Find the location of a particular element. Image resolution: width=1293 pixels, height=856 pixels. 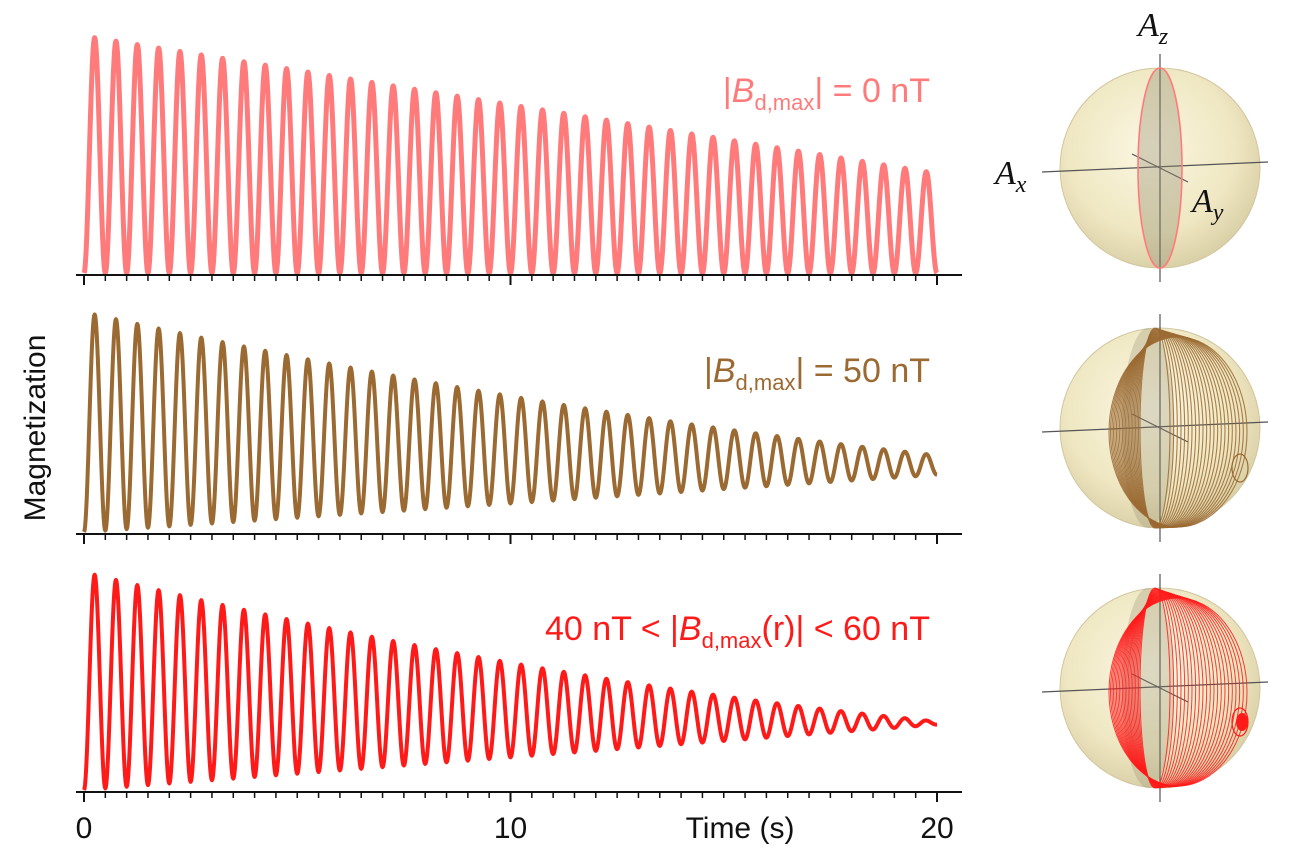

sphere-end-cluster is located at coordinates (1240, 468).